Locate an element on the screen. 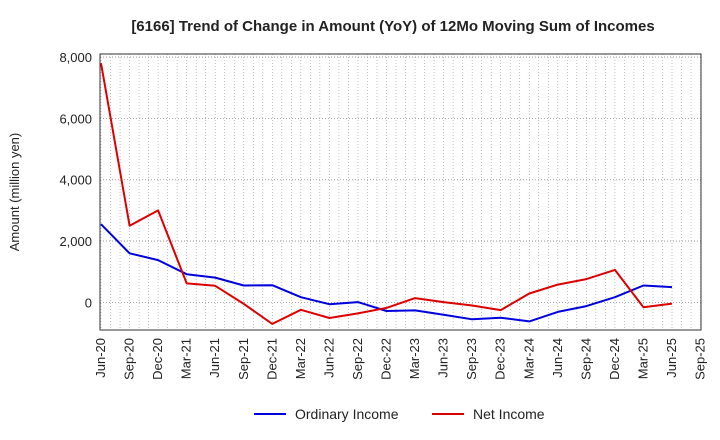  x-tick-label: Mar-23 is located at coordinates (414, 358).